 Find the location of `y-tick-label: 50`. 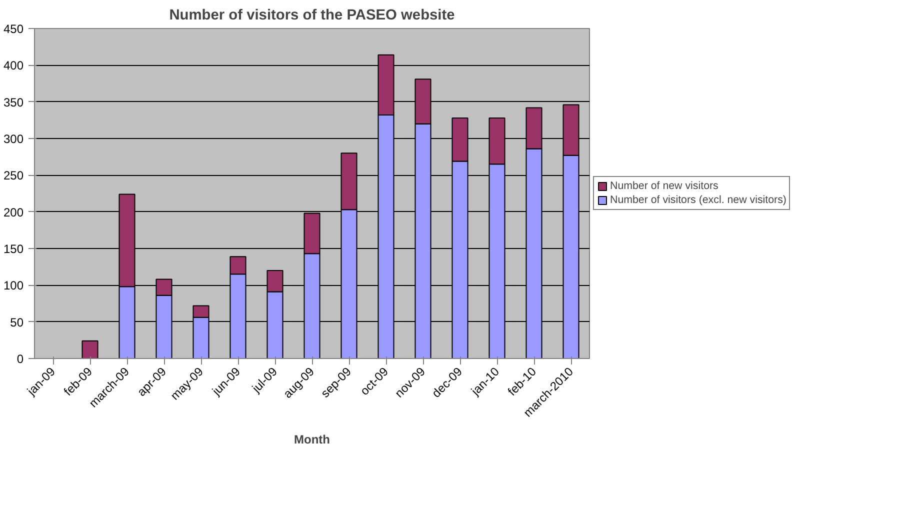

y-tick-label: 50 is located at coordinates (17, 322).